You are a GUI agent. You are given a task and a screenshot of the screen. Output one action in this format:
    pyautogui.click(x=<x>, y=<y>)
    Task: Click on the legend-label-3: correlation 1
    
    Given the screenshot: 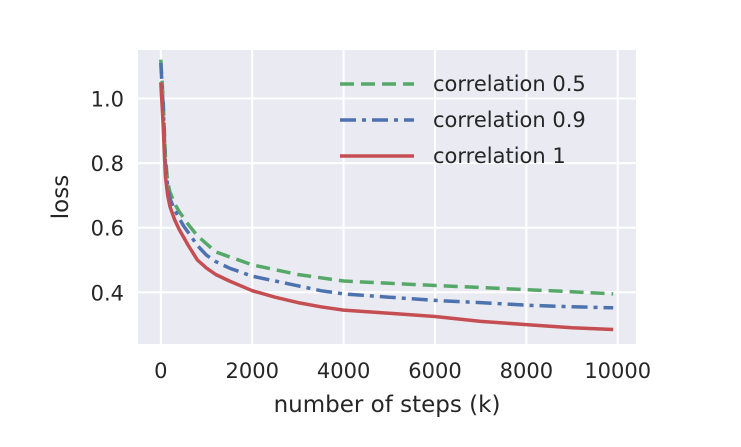 What is the action you would take?
    pyautogui.click(x=499, y=156)
    